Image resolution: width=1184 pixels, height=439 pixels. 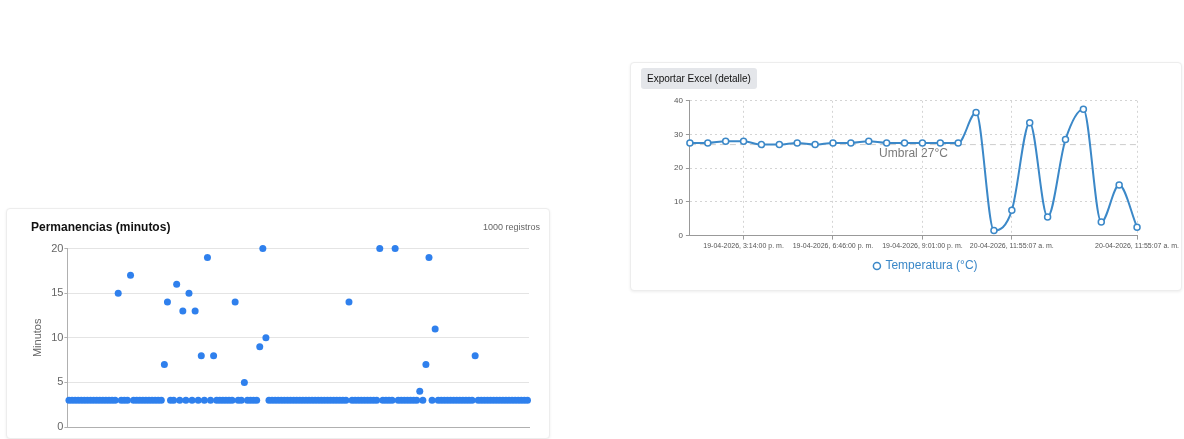 What do you see at coordinates (511, 227) in the screenshot?
I see `text: 1000 registros` at bounding box center [511, 227].